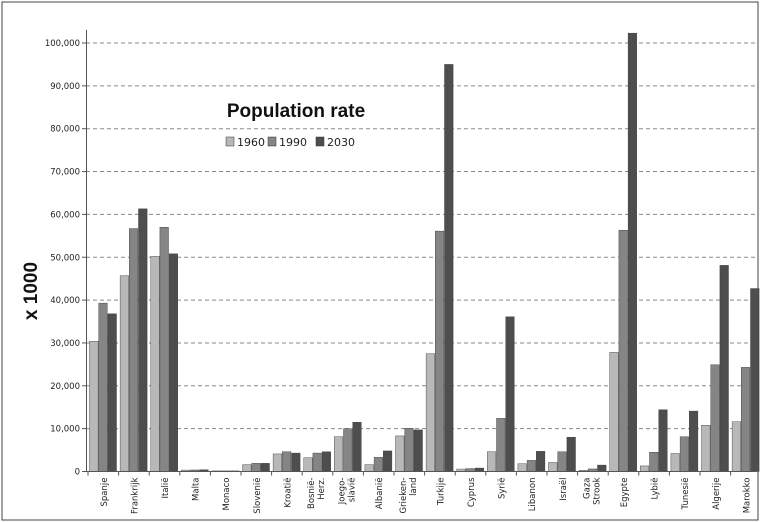  Describe the element at coordinates (317, 462) in the screenshot. I see `bar-1990-bosnië-herz-` at that location.